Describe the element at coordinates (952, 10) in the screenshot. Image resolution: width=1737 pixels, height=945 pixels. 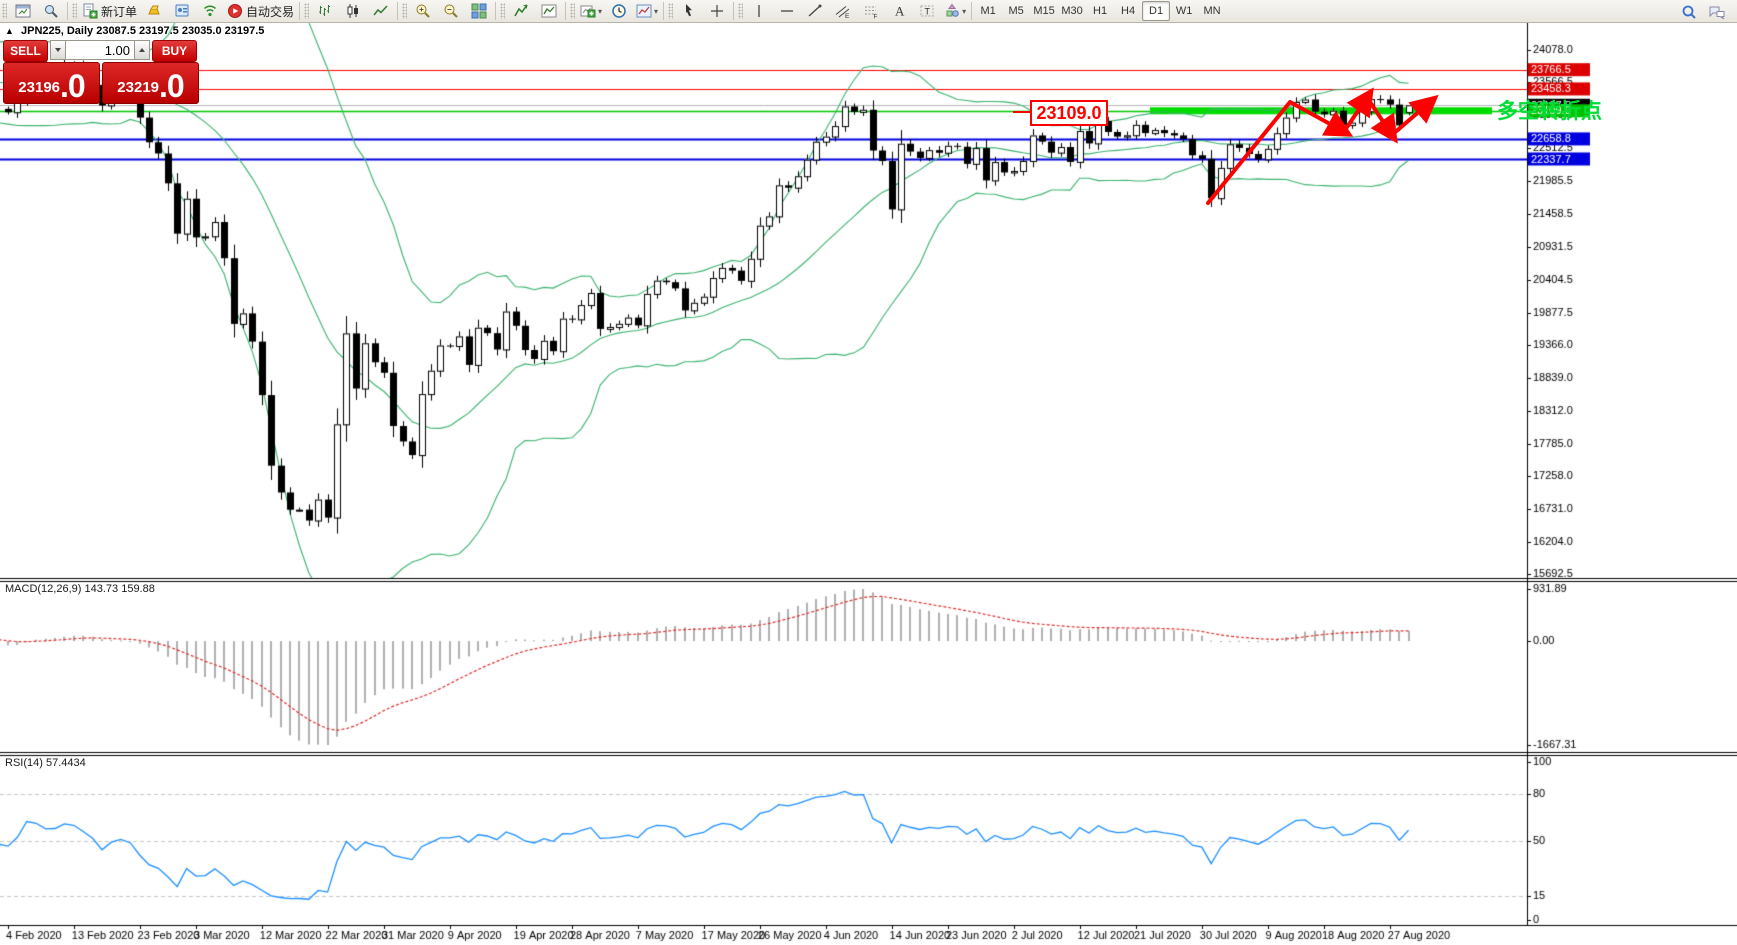
I see `shapes-icon` at that location.